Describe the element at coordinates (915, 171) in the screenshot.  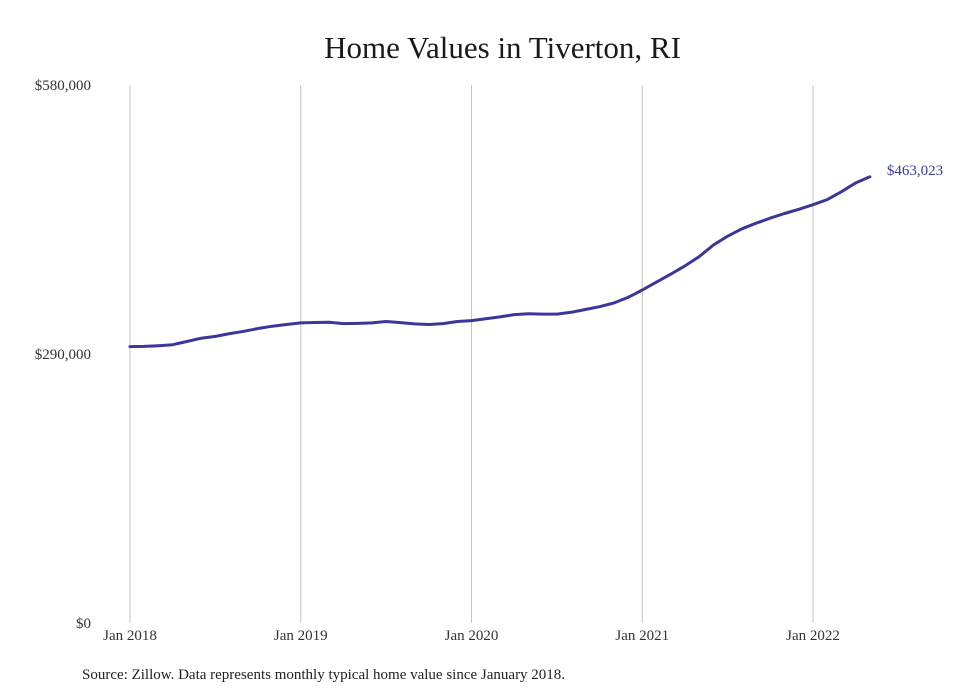
I see `end-value-label: $463,023` at that location.